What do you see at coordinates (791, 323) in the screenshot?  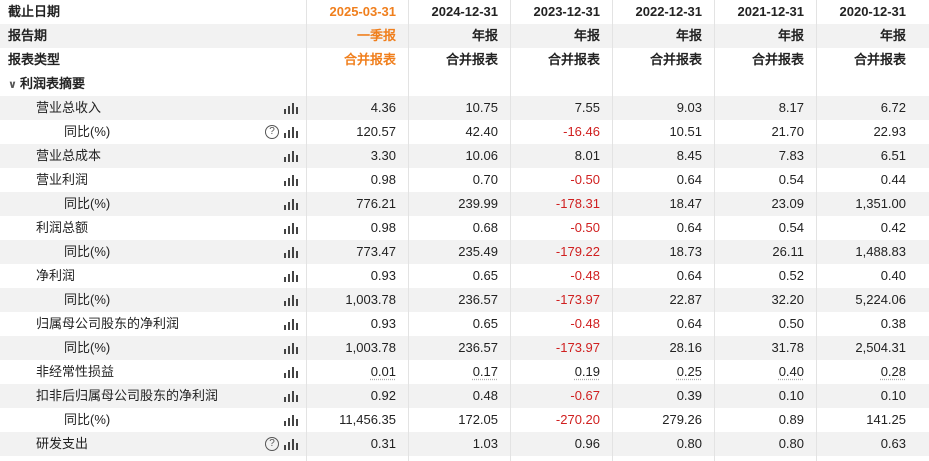 I see `value-cell: 0.50` at bounding box center [791, 323].